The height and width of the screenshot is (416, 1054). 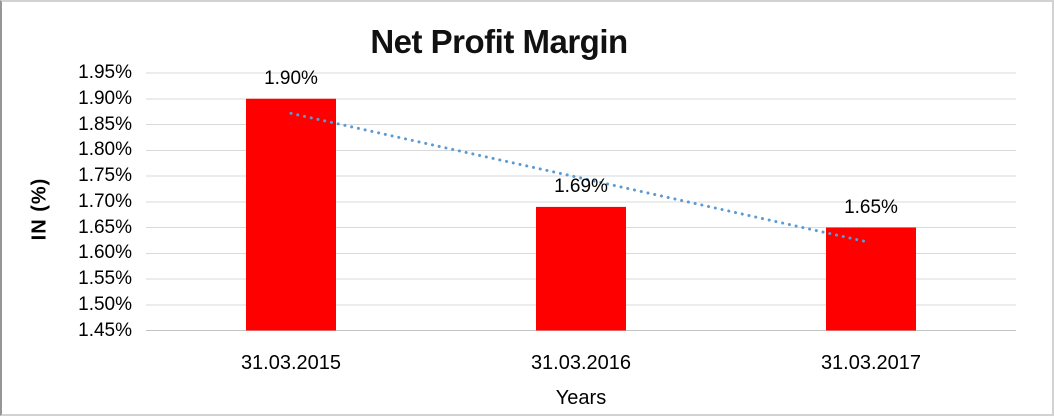 I want to click on y-tick-label: 1.75%, so click(x=105, y=175).